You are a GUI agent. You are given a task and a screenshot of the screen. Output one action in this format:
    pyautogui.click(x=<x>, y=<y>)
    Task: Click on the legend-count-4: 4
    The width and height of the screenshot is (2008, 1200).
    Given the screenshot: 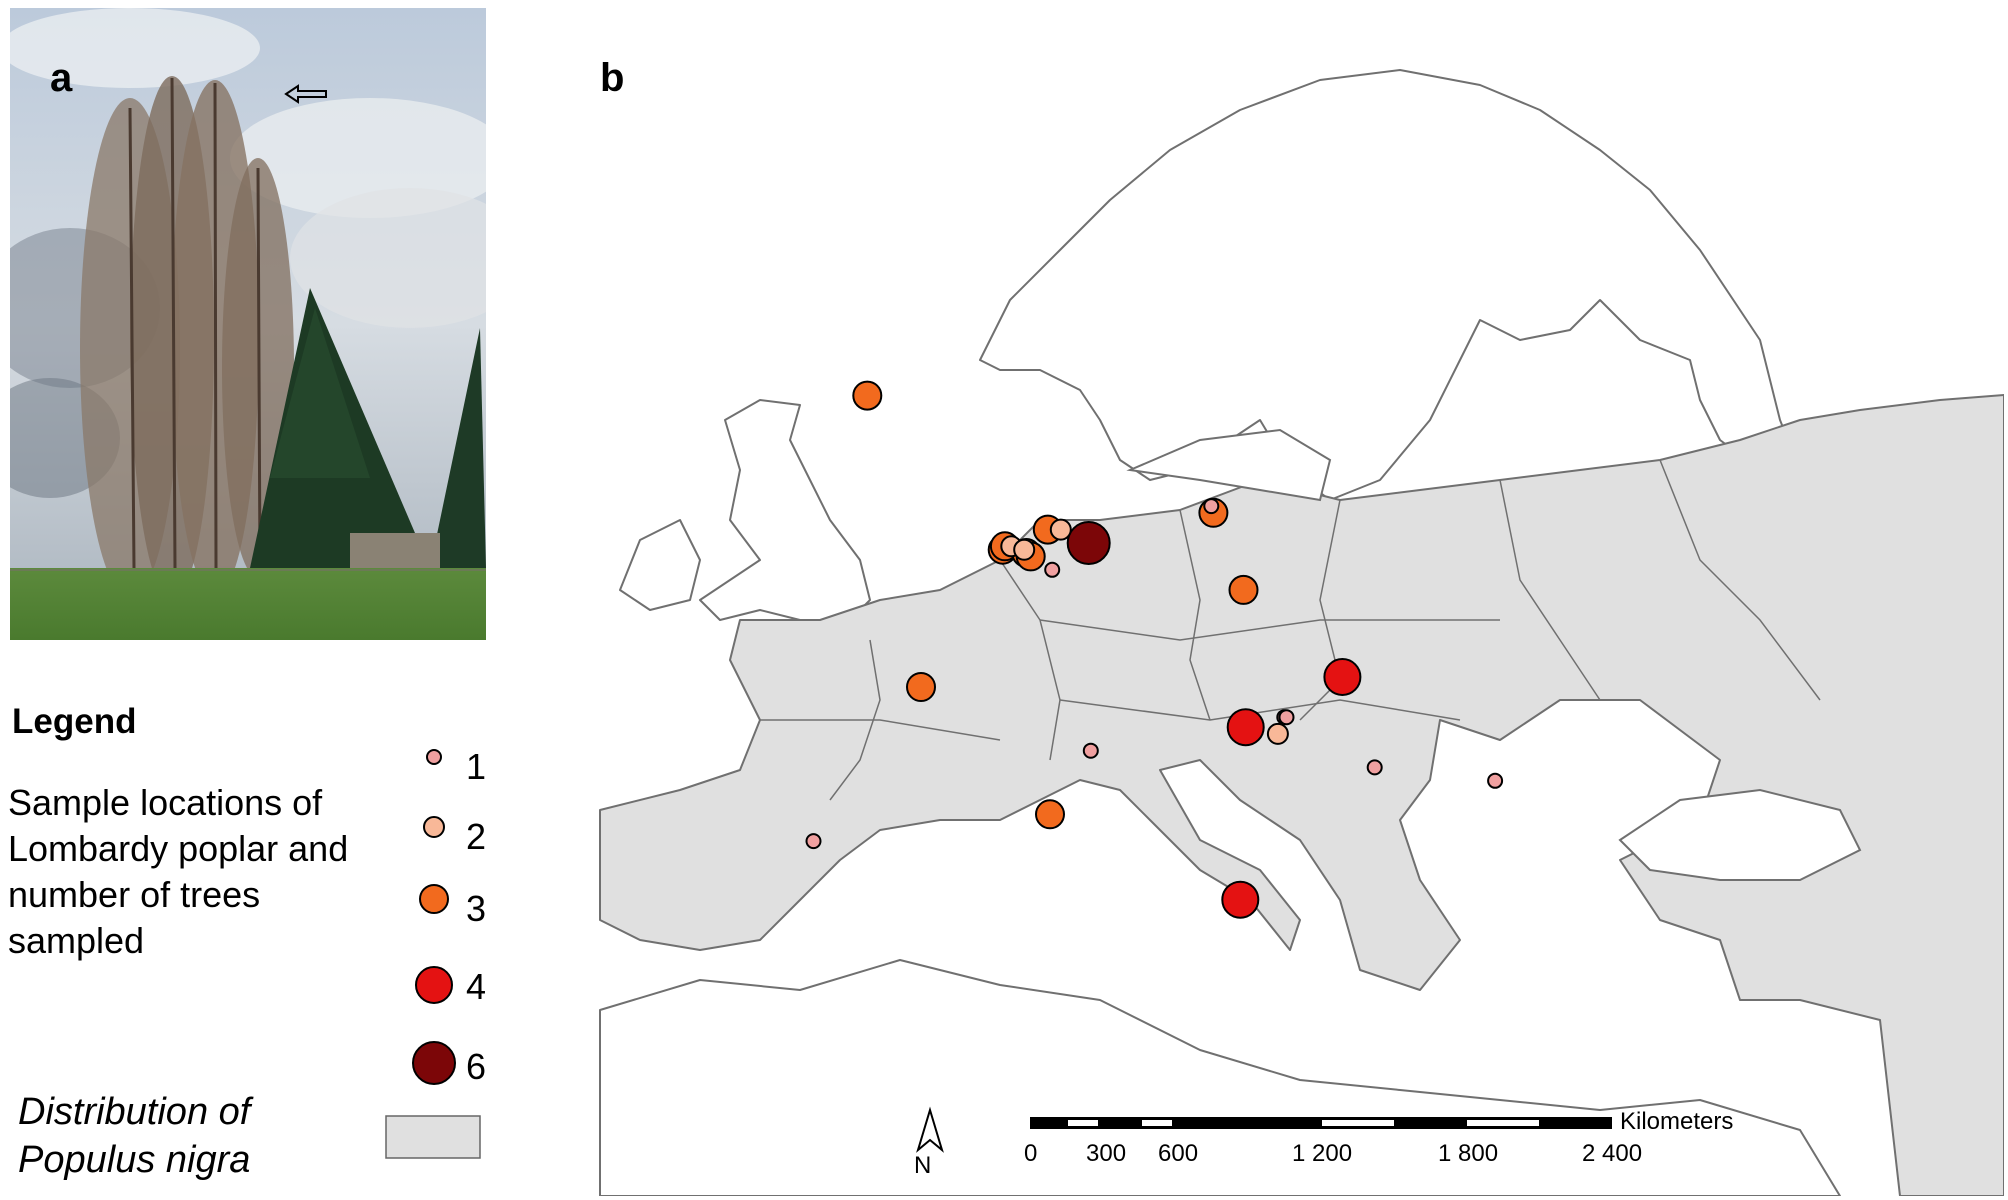 What is the action you would take?
    pyautogui.click(x=476, y=986)
    